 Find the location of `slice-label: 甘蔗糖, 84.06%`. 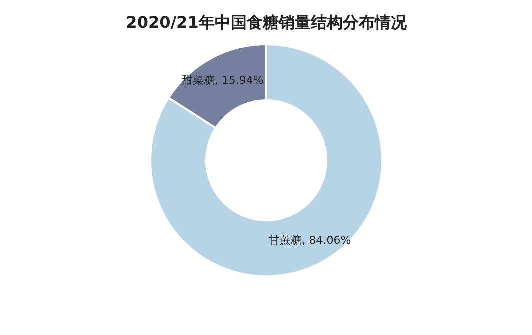

slice-label: 甘蔗糖, 84.06% is located at coordinates (310, 240).